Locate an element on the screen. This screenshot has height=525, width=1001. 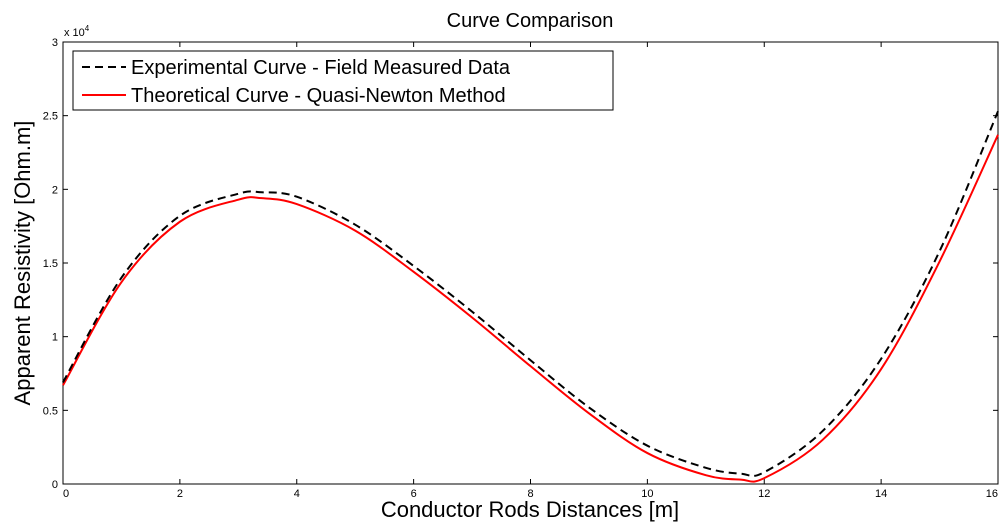
y-exponent-power: 4 is located at coordinates (87, 28).